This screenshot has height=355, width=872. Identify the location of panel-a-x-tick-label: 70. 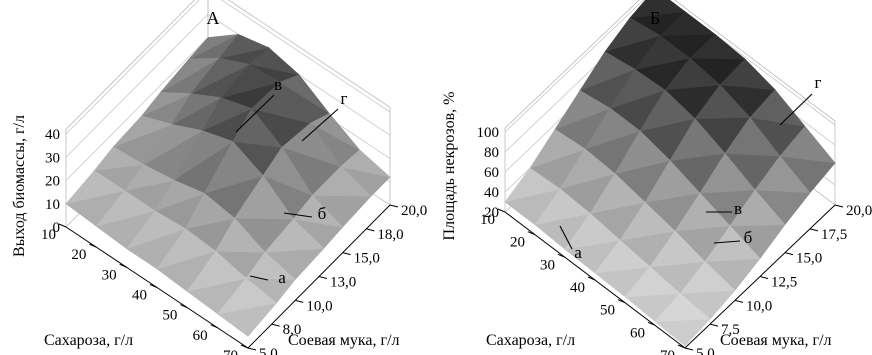
(230, 351).